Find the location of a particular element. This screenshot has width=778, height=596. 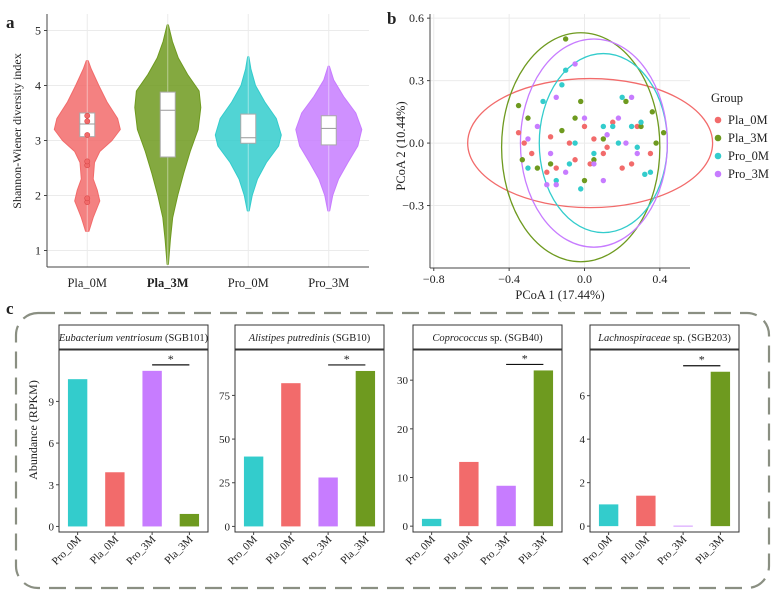

facet-x-tick-label: Pro_0M is located at coordinates (421, 550).